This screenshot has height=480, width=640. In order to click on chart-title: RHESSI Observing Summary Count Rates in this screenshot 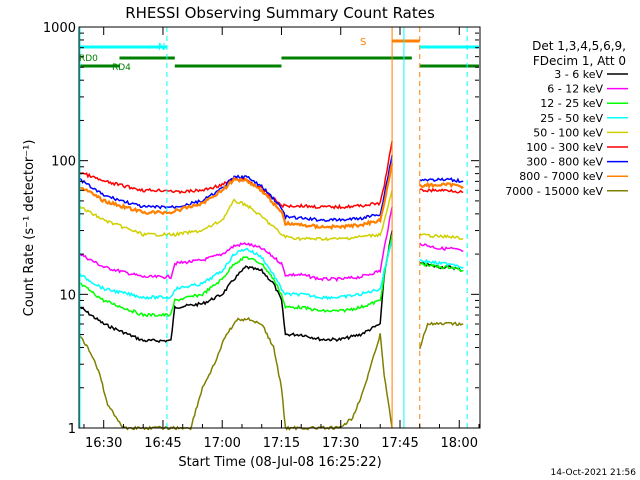, I will do `click(280, 13)`.